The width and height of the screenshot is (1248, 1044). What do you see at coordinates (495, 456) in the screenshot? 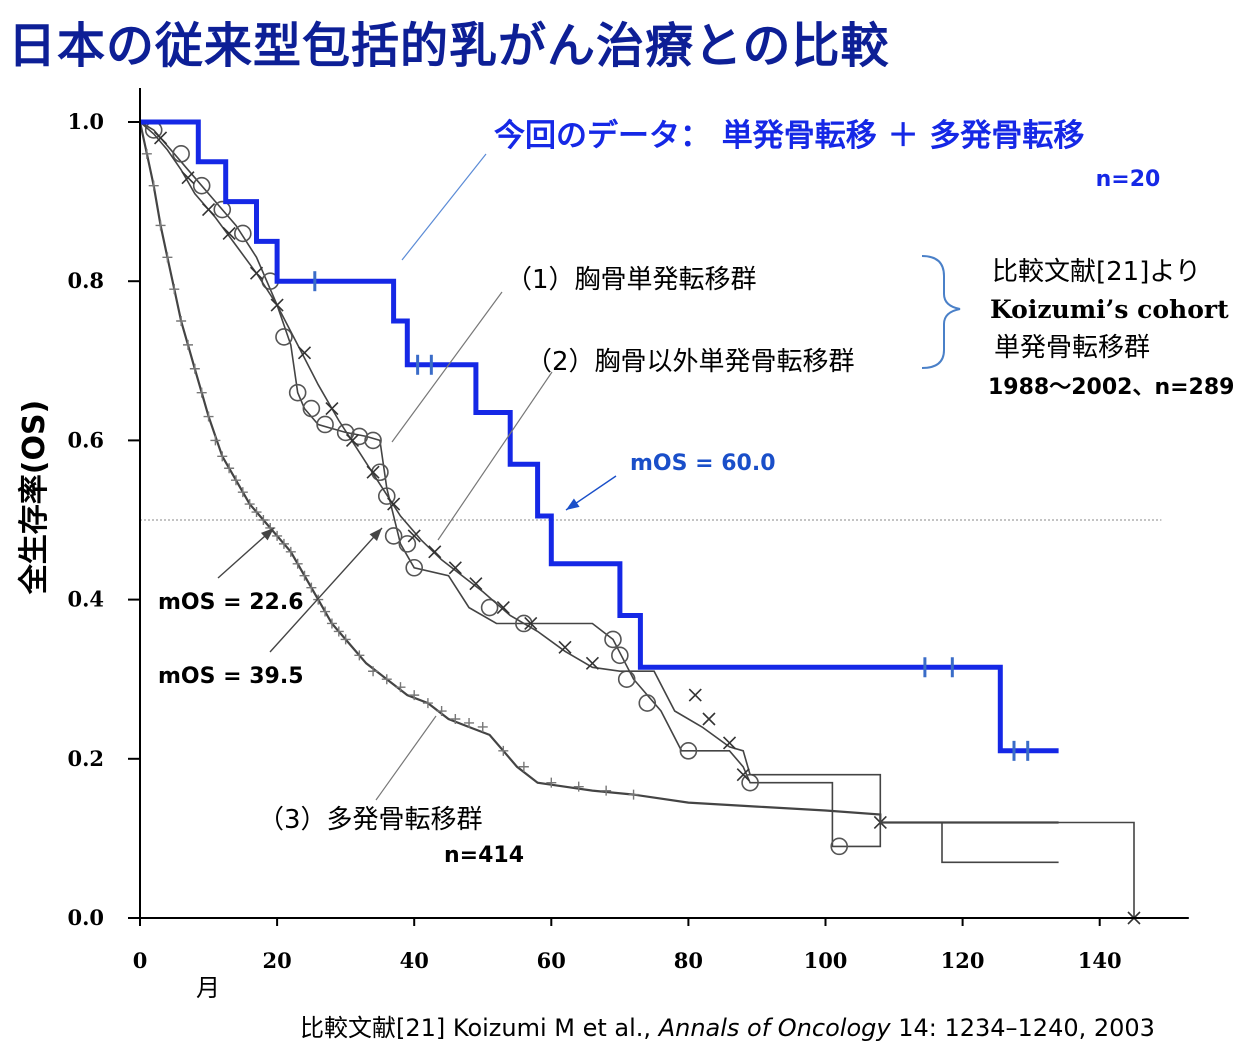
I see `pointer-group2` at bounding box center [495, 456].